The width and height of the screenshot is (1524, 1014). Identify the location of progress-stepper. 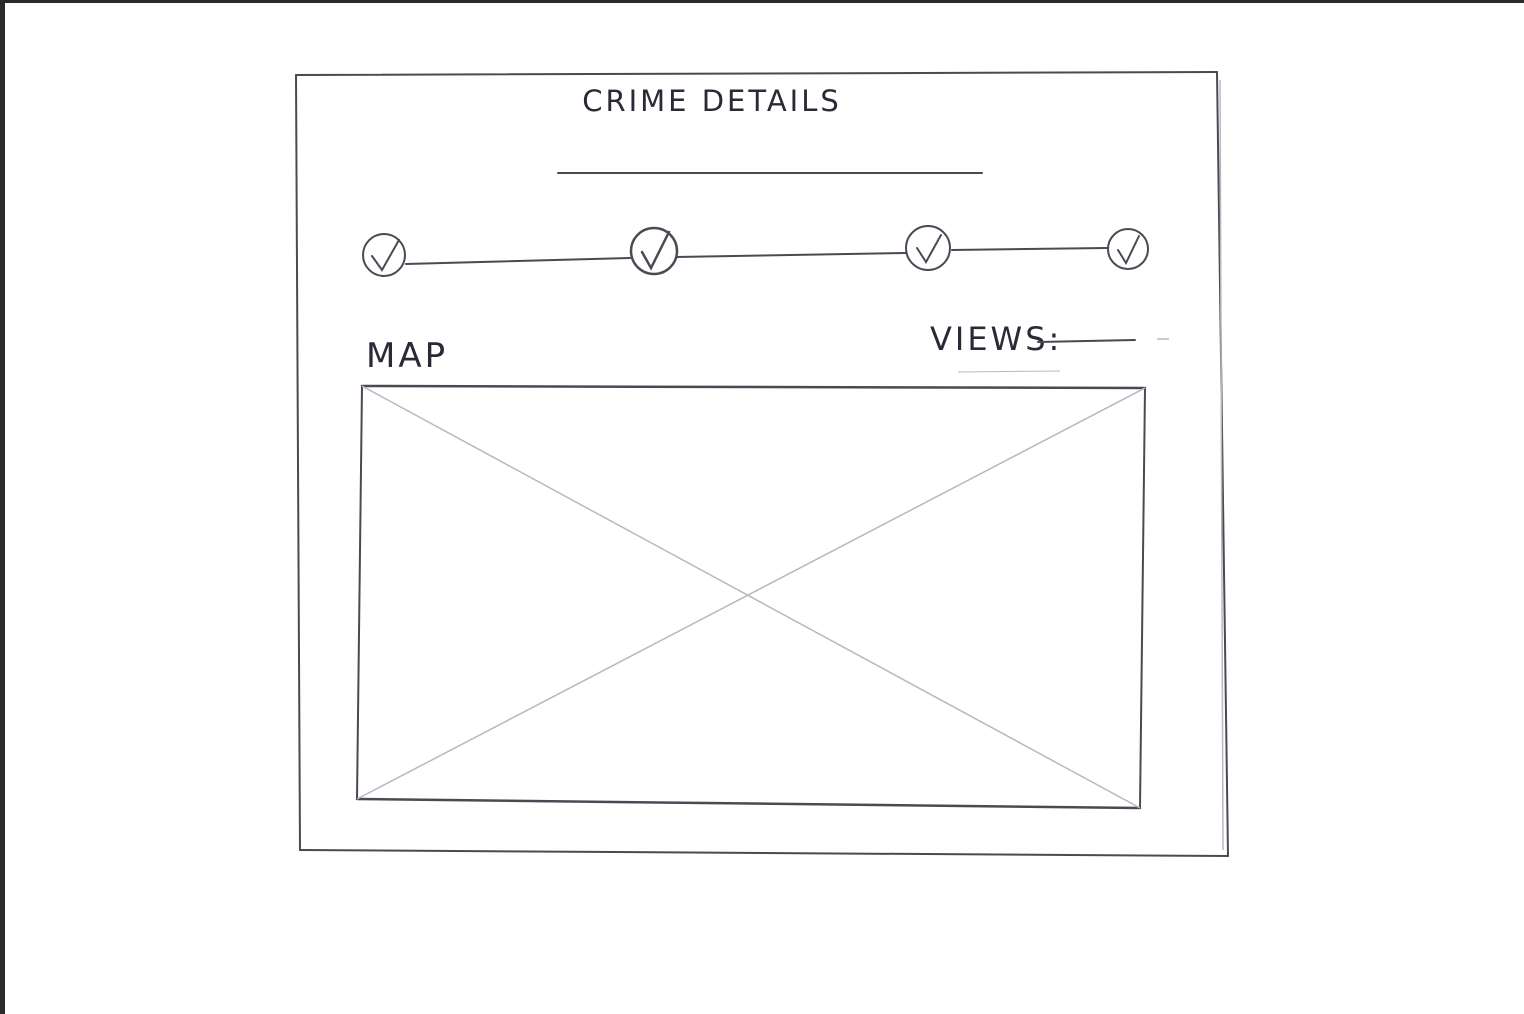
(755, 251).